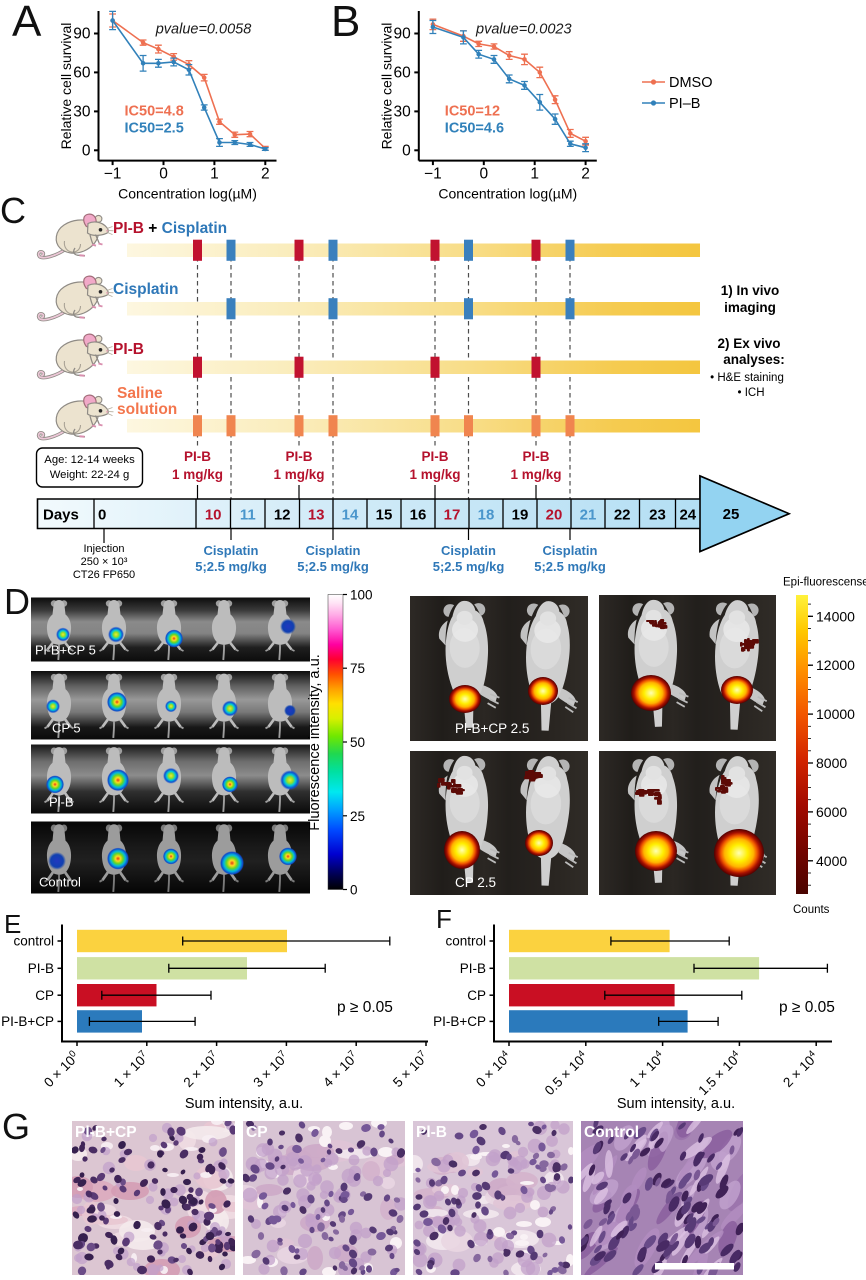  I want to click on svg-text: Weight: 22-24 g, so click(90, 475).